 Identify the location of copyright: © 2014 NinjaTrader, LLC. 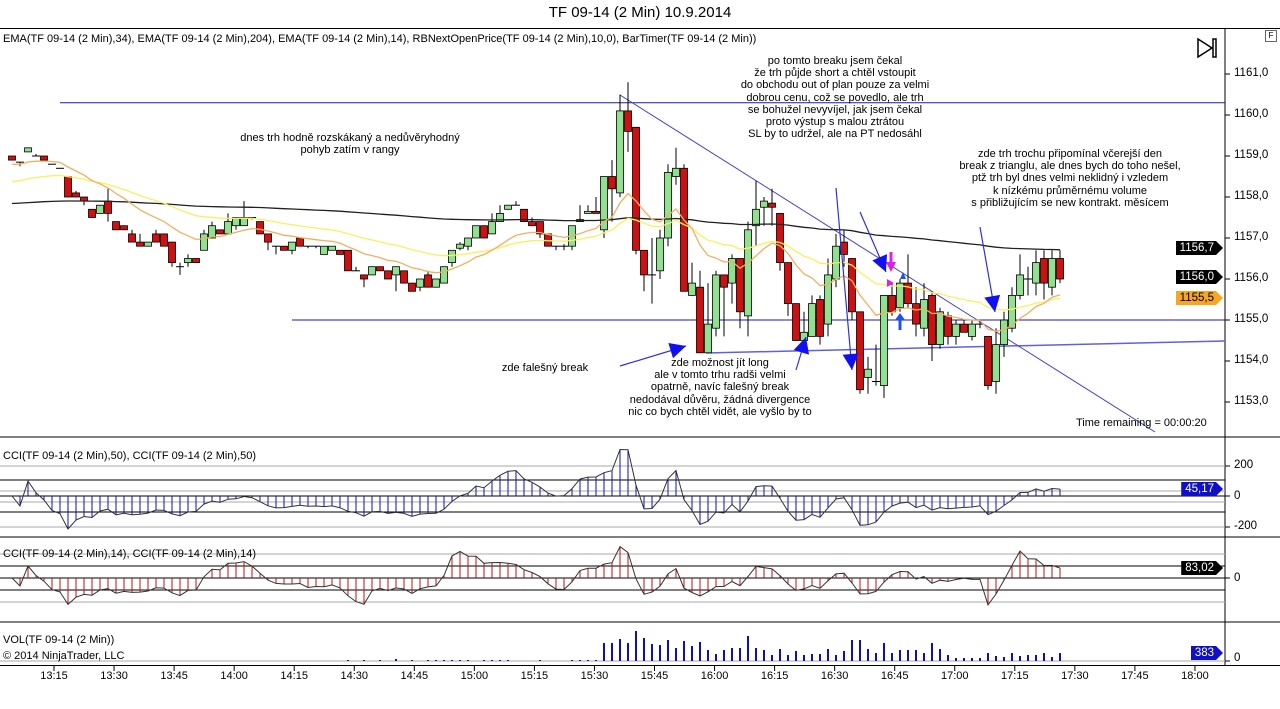
(64, 656).